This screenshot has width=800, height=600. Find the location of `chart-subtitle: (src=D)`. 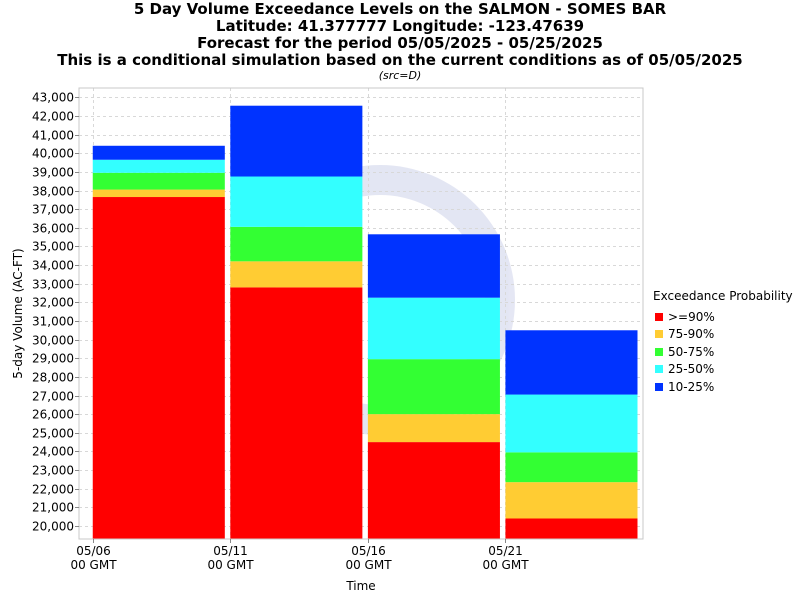

chart-subtitle: (src=D) is located at coordinates (400, 75).